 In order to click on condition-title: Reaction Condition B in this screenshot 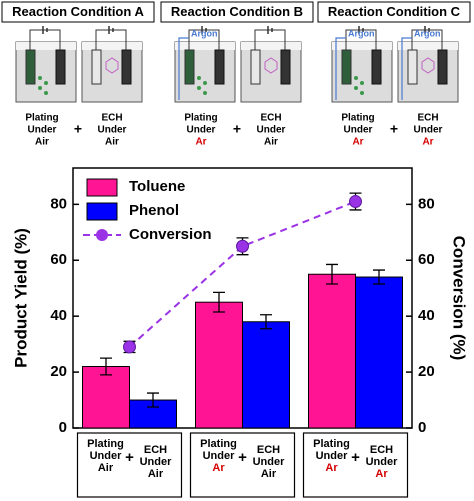, I will do `click(237, 11)`.